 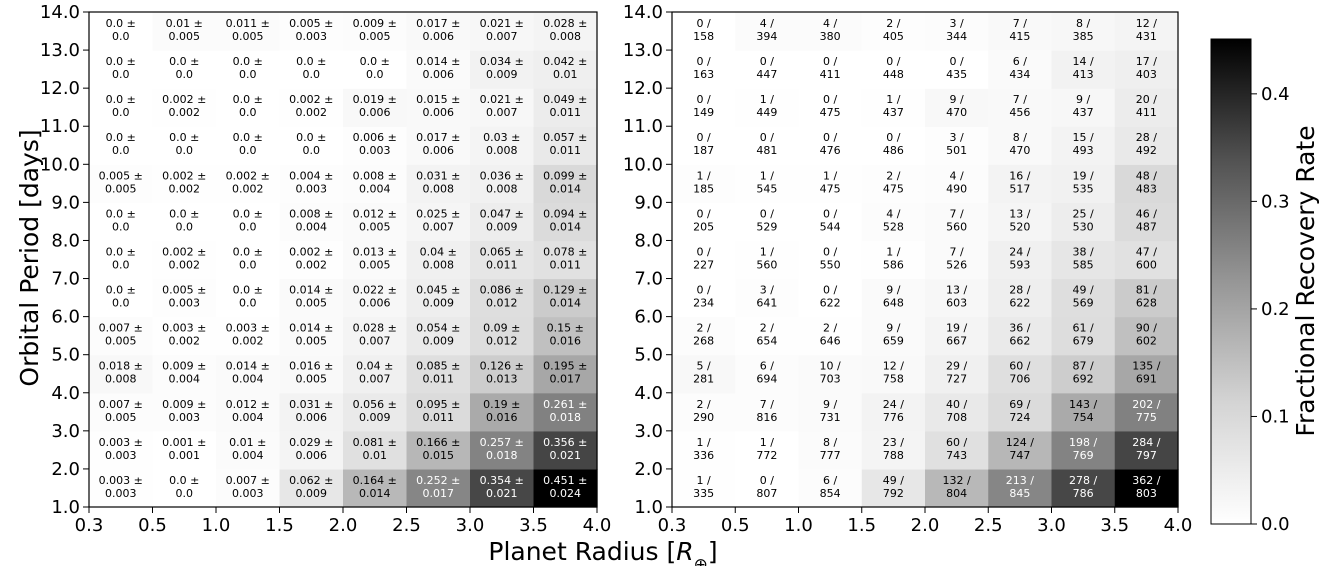 I want to click on cell-label-bottom: 731, so click(x=830, y=417).